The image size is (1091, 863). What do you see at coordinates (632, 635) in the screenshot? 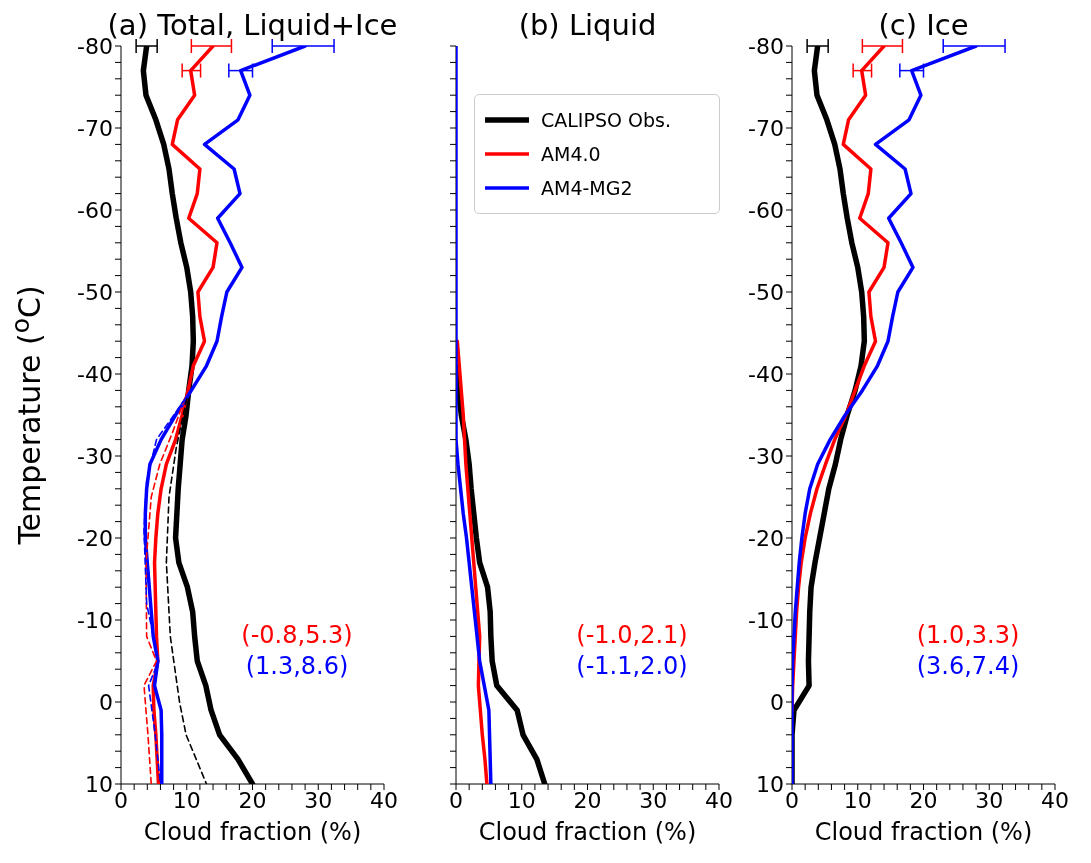
I see `annotation: (-1.0,2.1)` at bounding box center [632, 635].